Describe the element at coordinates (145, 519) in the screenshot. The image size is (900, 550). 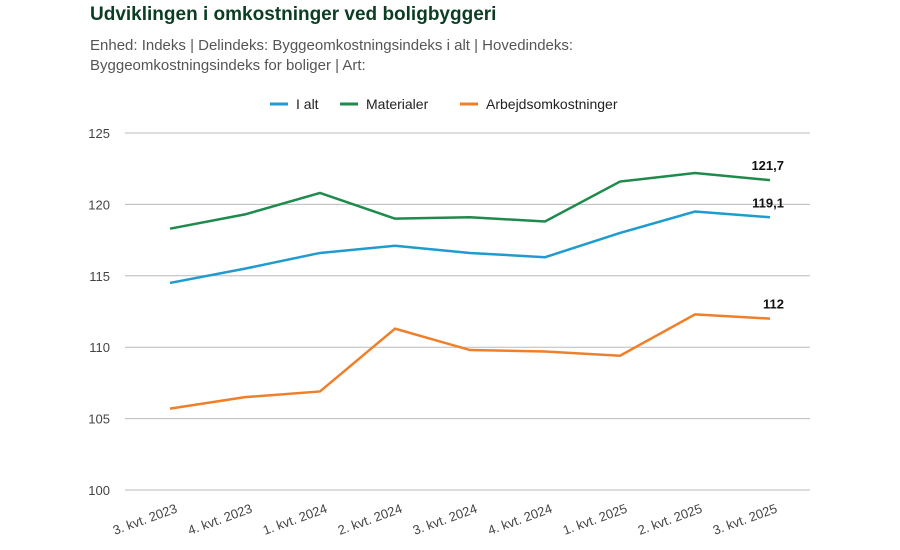
I see `x-tick-label: 3. kvt. 2023` at that location.